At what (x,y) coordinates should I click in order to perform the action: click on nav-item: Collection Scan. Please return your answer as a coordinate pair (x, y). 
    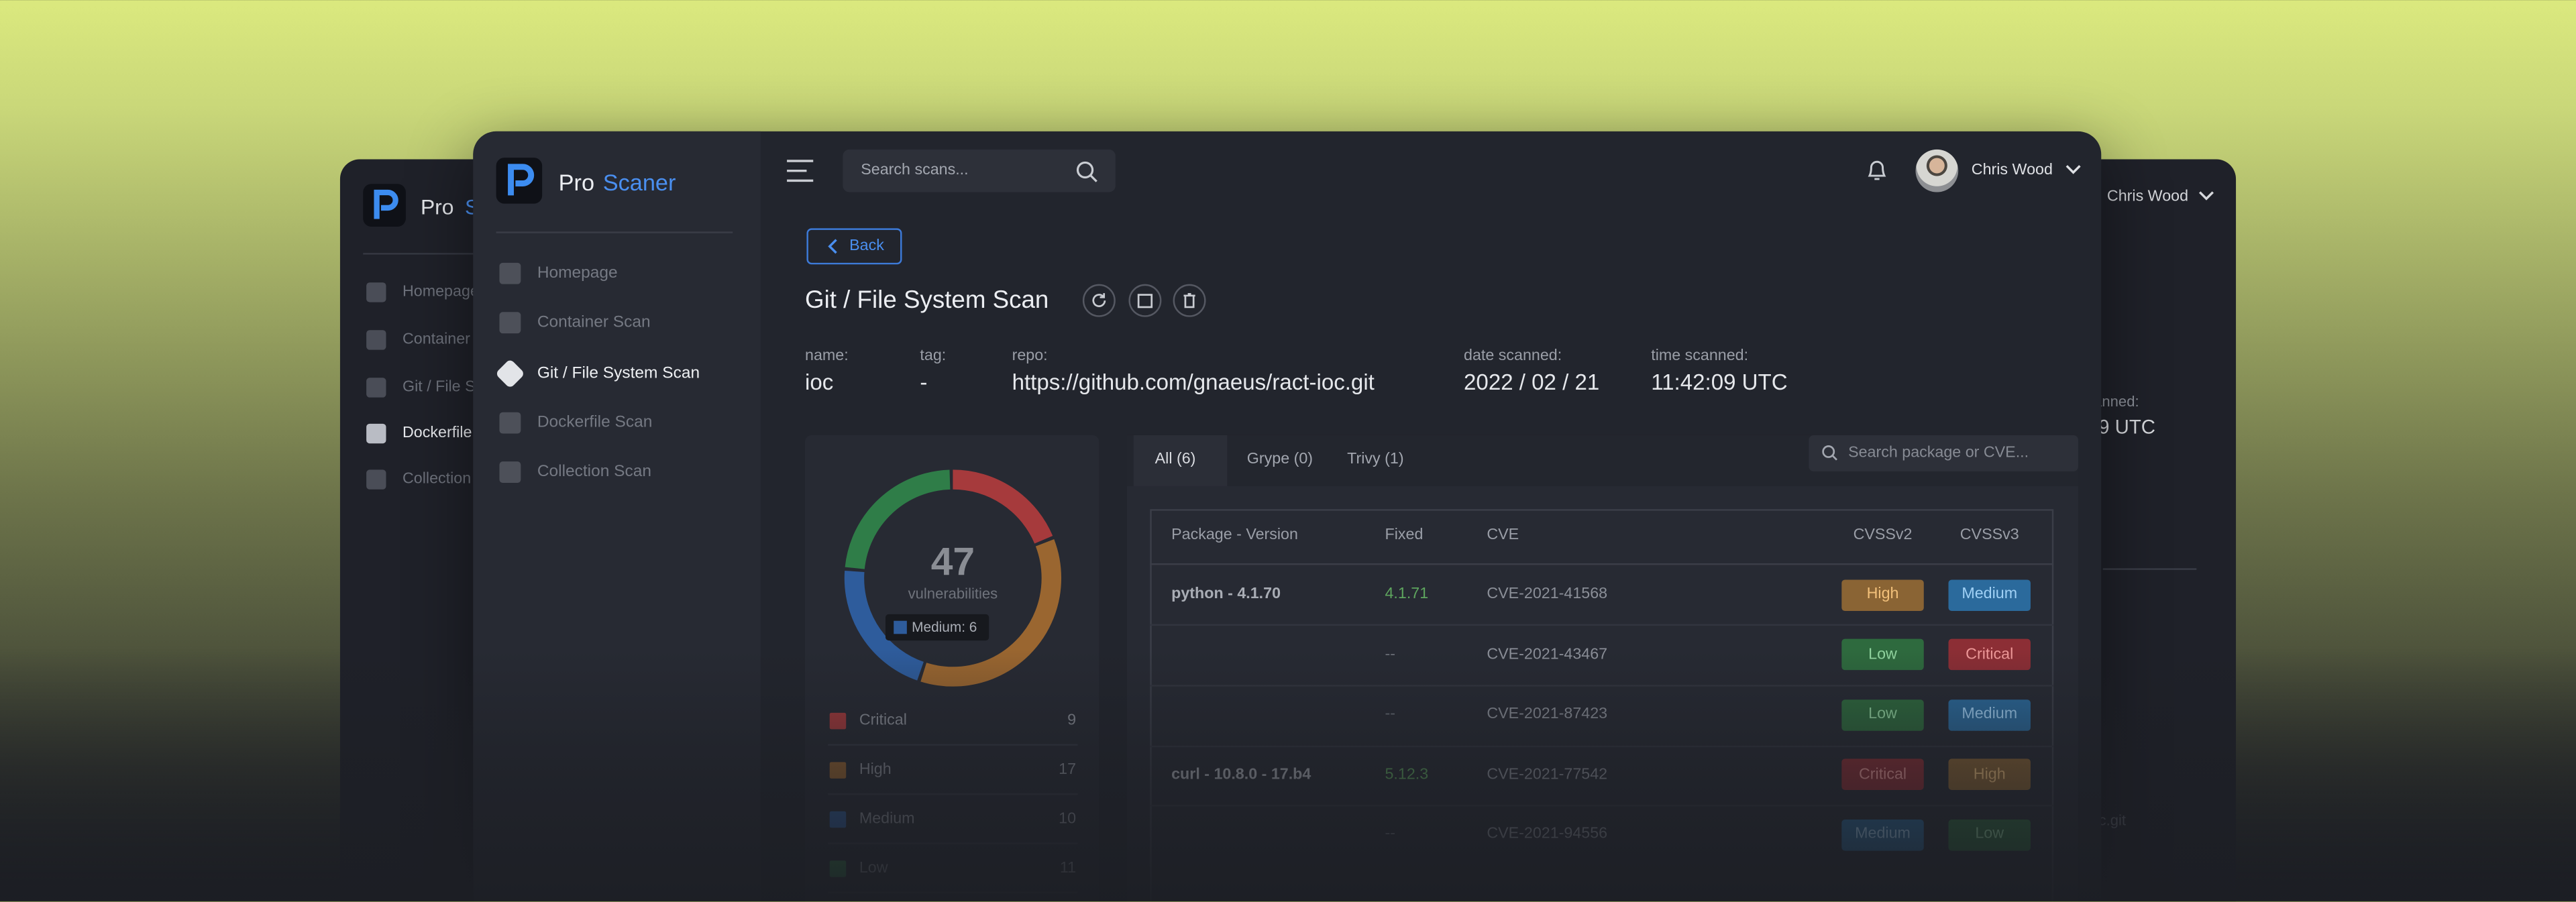
    Looking at the image, I should click on (594, 472).